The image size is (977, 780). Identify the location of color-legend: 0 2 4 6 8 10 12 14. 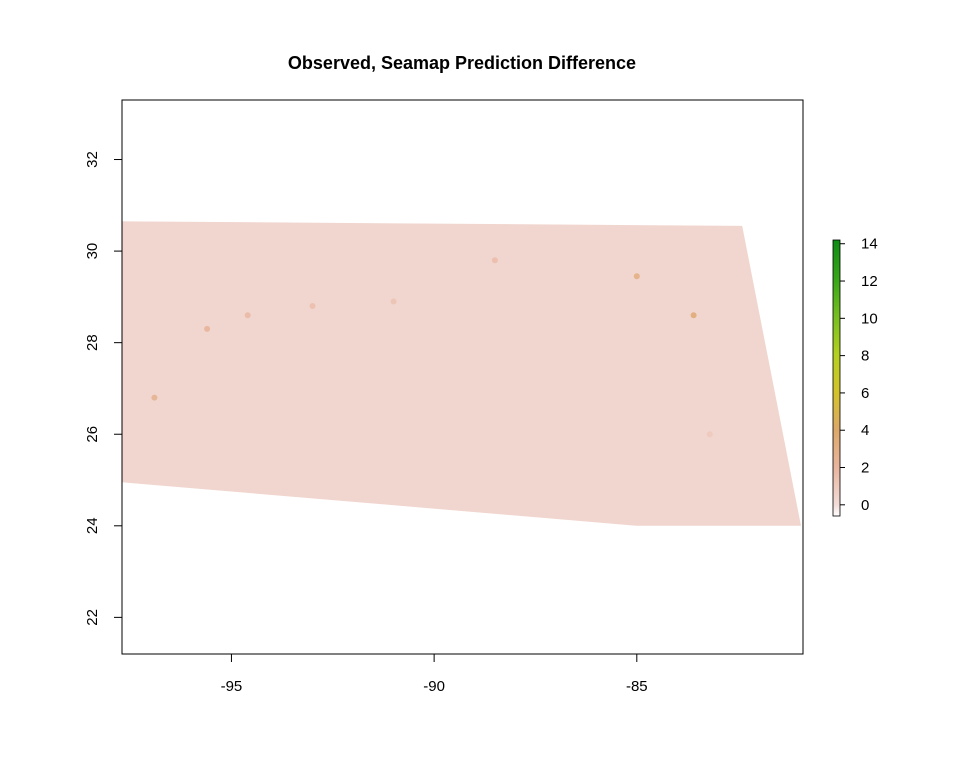
(855, 376).